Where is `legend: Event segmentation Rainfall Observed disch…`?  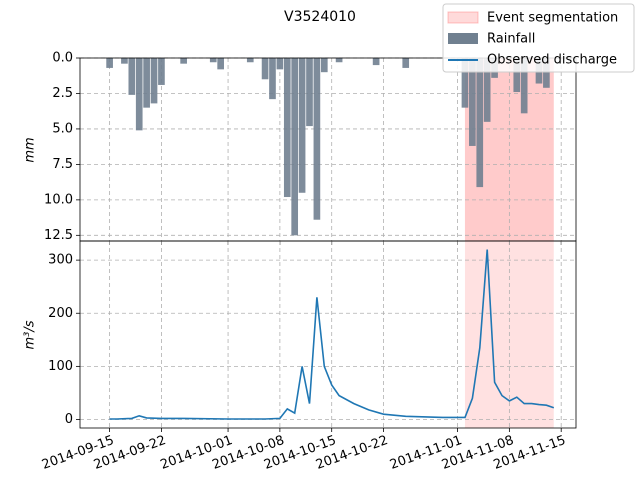
legend: Event segmentation Rainfall Observed disch… is located at coordinates (538, 38).